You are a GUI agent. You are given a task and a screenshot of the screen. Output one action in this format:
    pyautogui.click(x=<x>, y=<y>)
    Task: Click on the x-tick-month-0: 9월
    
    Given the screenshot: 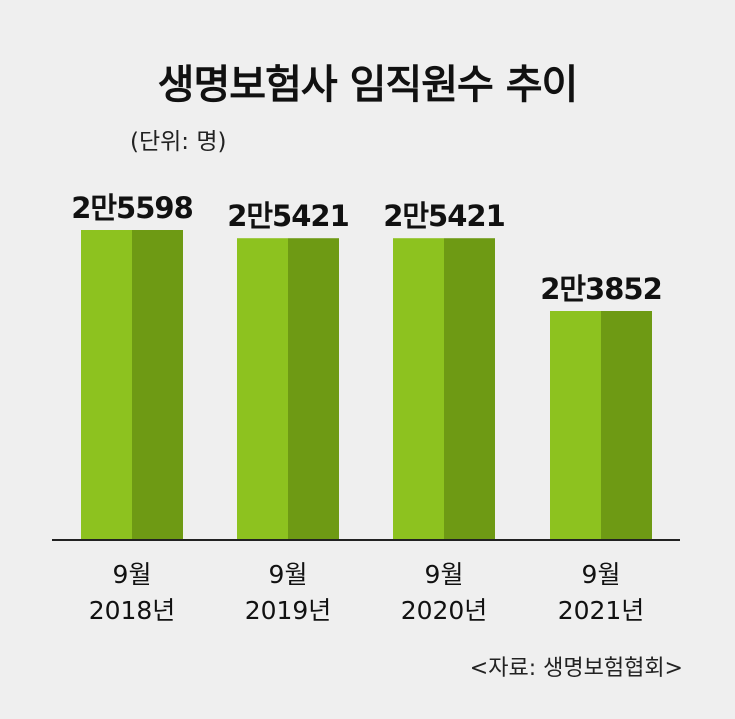 What is the action you would take?
    pyautogui.click(x=132, y=574)
    